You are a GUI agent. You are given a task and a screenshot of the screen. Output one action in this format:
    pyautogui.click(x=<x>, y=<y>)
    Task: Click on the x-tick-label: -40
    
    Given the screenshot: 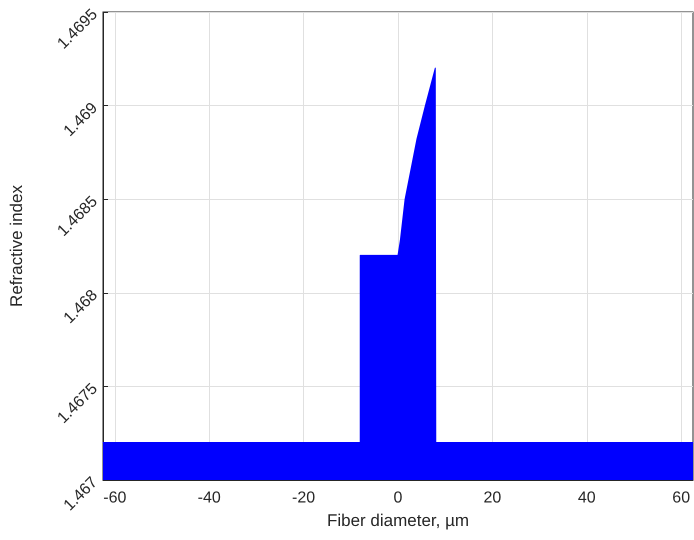 What is the action you would take?
    pyautogui.click(x=209, y=498)
    